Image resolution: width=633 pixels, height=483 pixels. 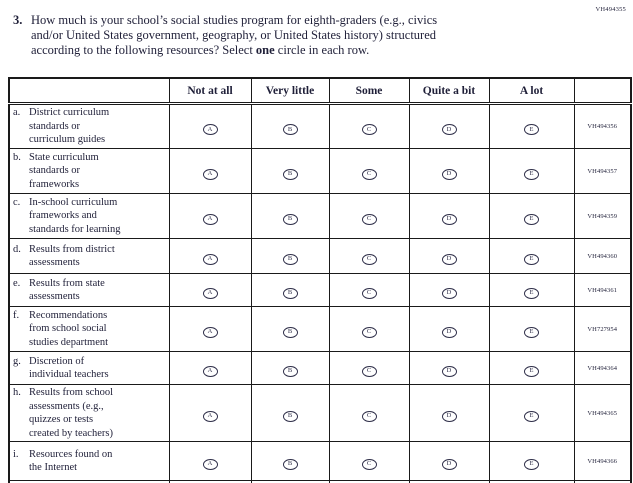 What do you see at coordinates (602, 481) in the screenshot?
I see `partial-cell` at bounding box center [602, 481].